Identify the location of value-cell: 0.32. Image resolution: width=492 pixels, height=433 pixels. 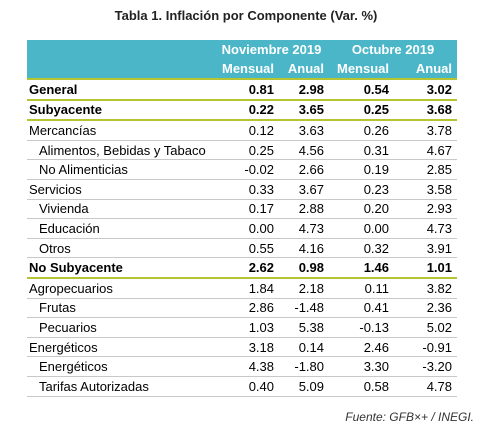
(361, 248).